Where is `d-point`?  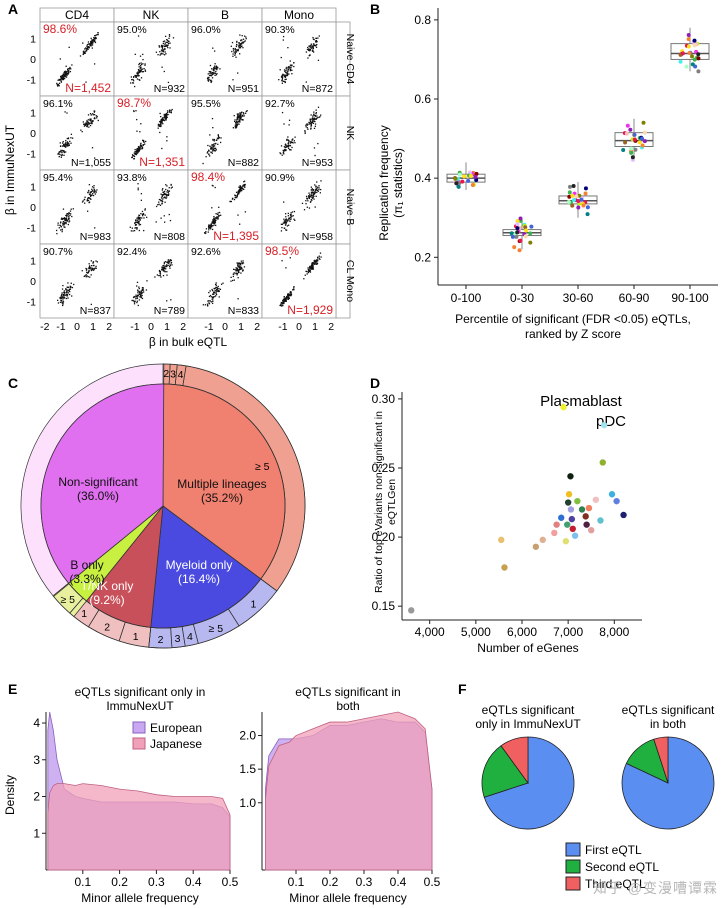
d-point is located at coordinates (570, 476).